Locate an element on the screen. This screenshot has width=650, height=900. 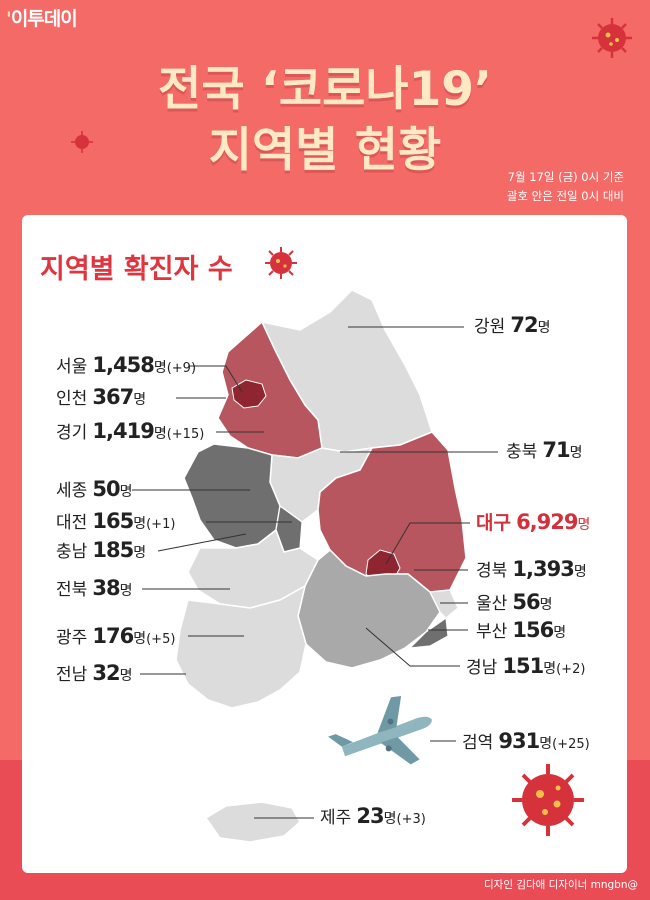
region-label-daegu: 대구 6,929명 is located at coordinates (533, 522).